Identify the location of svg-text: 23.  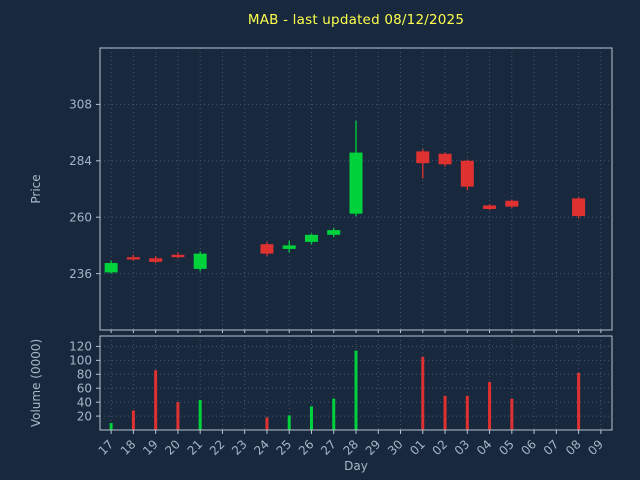
(239, 447).